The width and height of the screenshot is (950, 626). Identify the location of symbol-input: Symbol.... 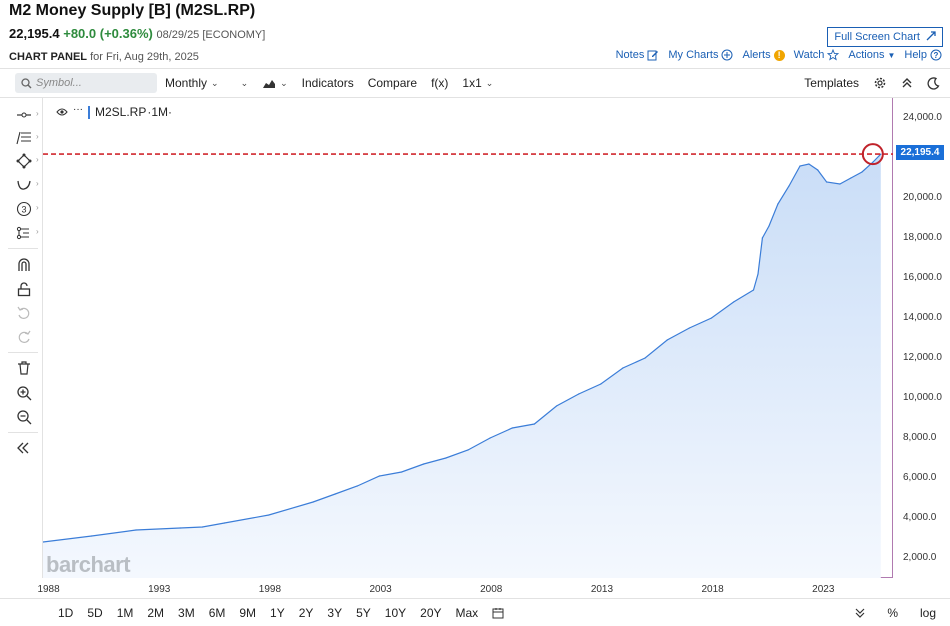
(86, 83).